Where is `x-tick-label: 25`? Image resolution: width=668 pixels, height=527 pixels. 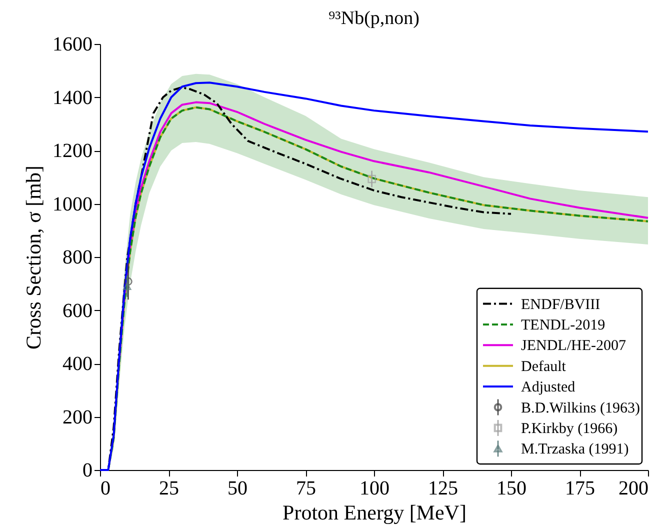 x-tick-label: 25 is located at coordinates (169, 489).